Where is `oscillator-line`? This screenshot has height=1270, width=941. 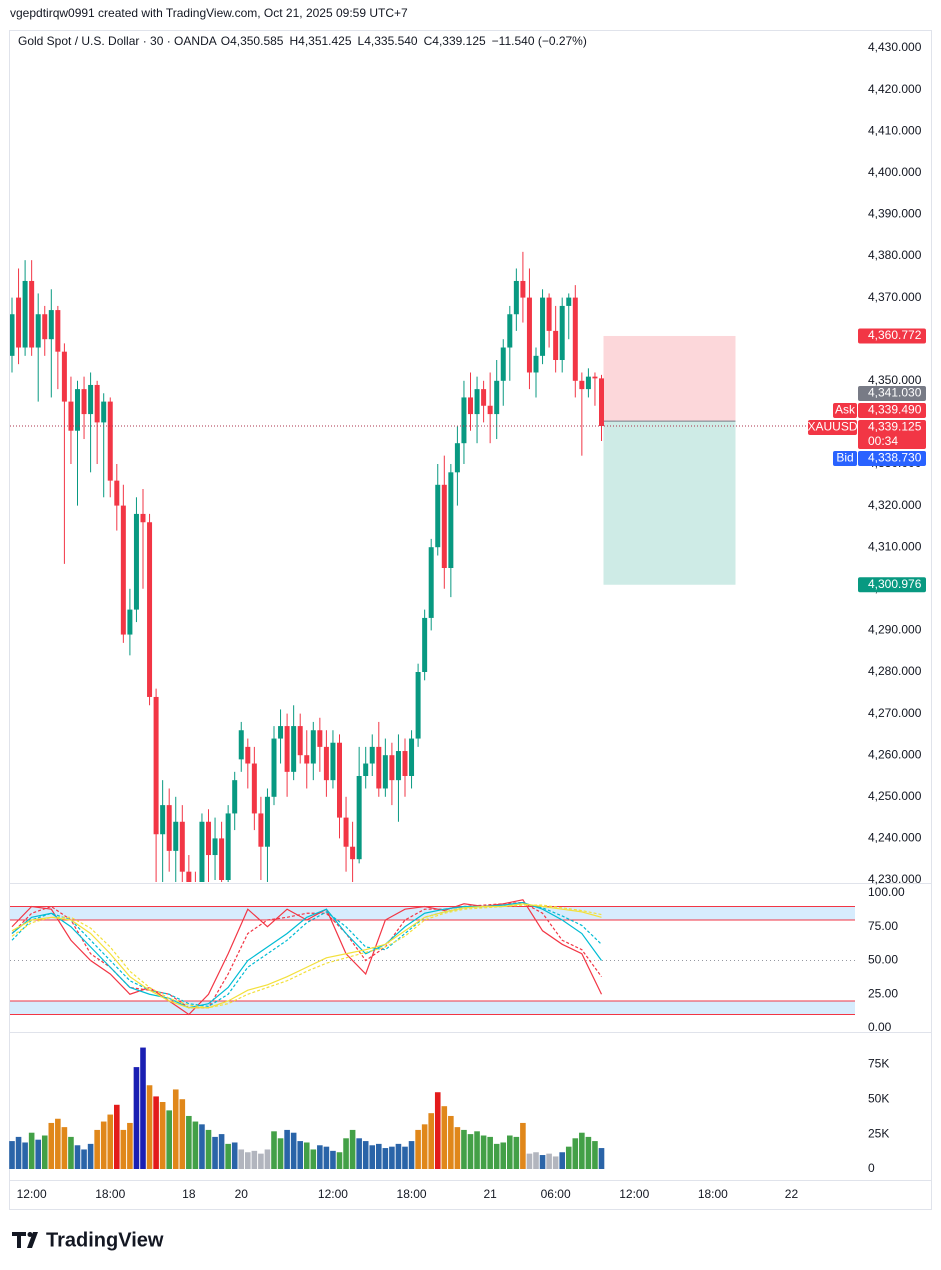 oscillator-line is located at coordinates (306, 955).